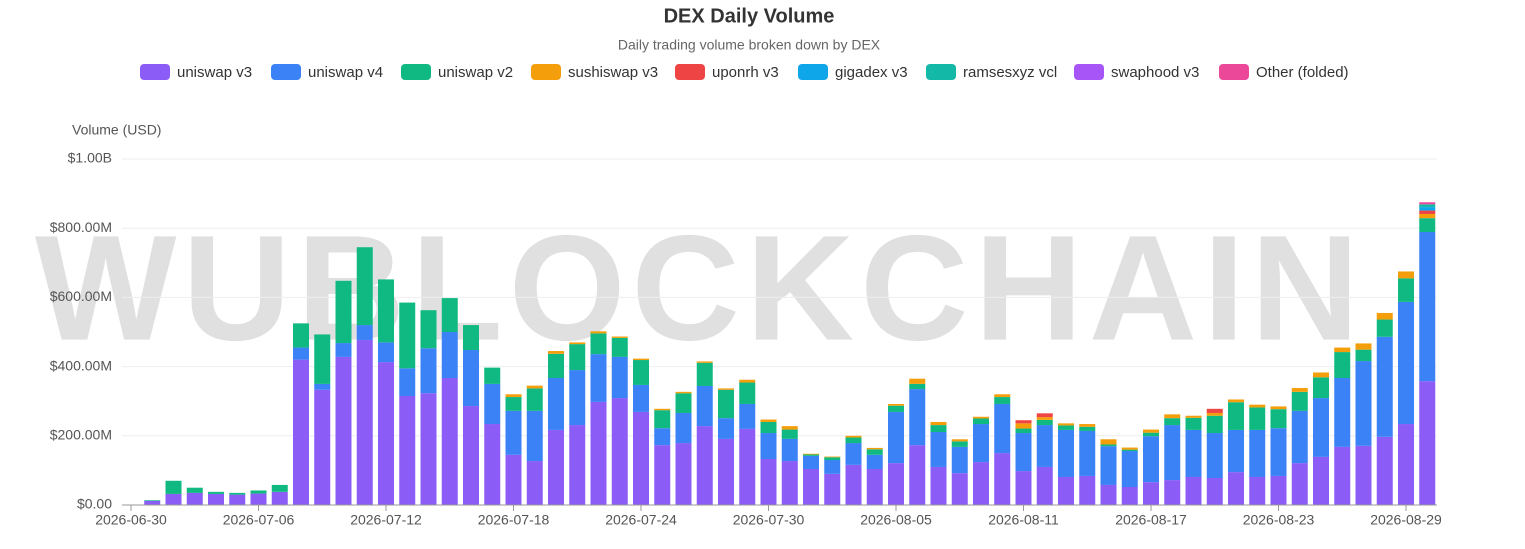  What do you see at coordinates (1279, 520) in the screenshot?
I see `x-tick-label: 2026-08-23` at bounding box center [1279, 520].